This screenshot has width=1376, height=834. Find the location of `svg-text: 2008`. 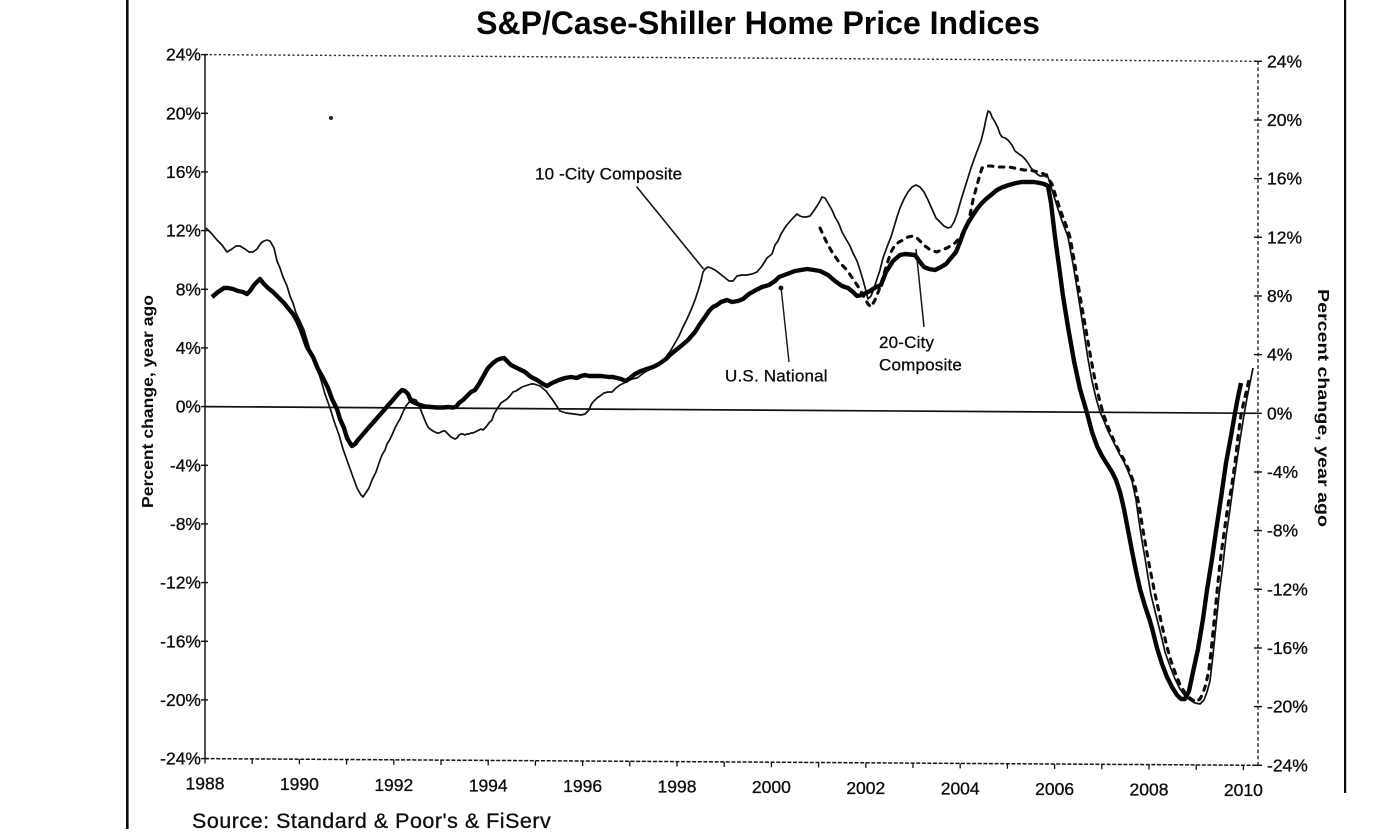

svg-text: 2008 is located at coordinates (1149, 790).